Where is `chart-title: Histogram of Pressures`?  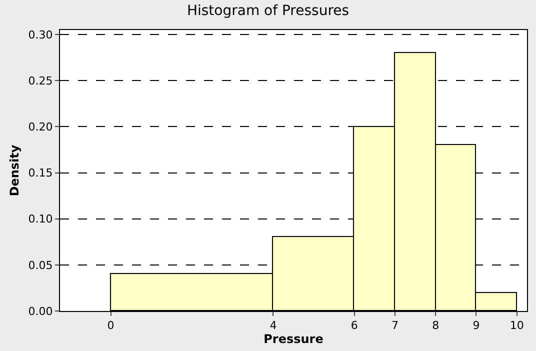
chart-title: Histogram of Pressures is located at coordinates (268, 11).